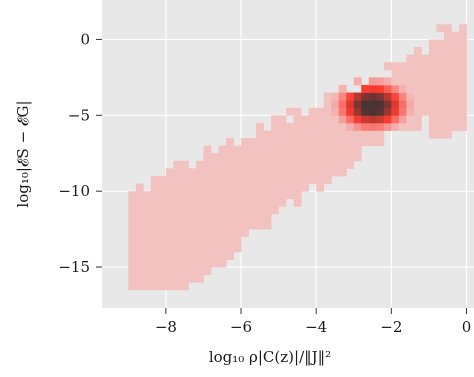 The height and width of the screenshot is (377, 474). What do you see at coordinates (391, 327) in the screenshot?
I see `x-tick-label: −2` at bounding box center [391, 327].